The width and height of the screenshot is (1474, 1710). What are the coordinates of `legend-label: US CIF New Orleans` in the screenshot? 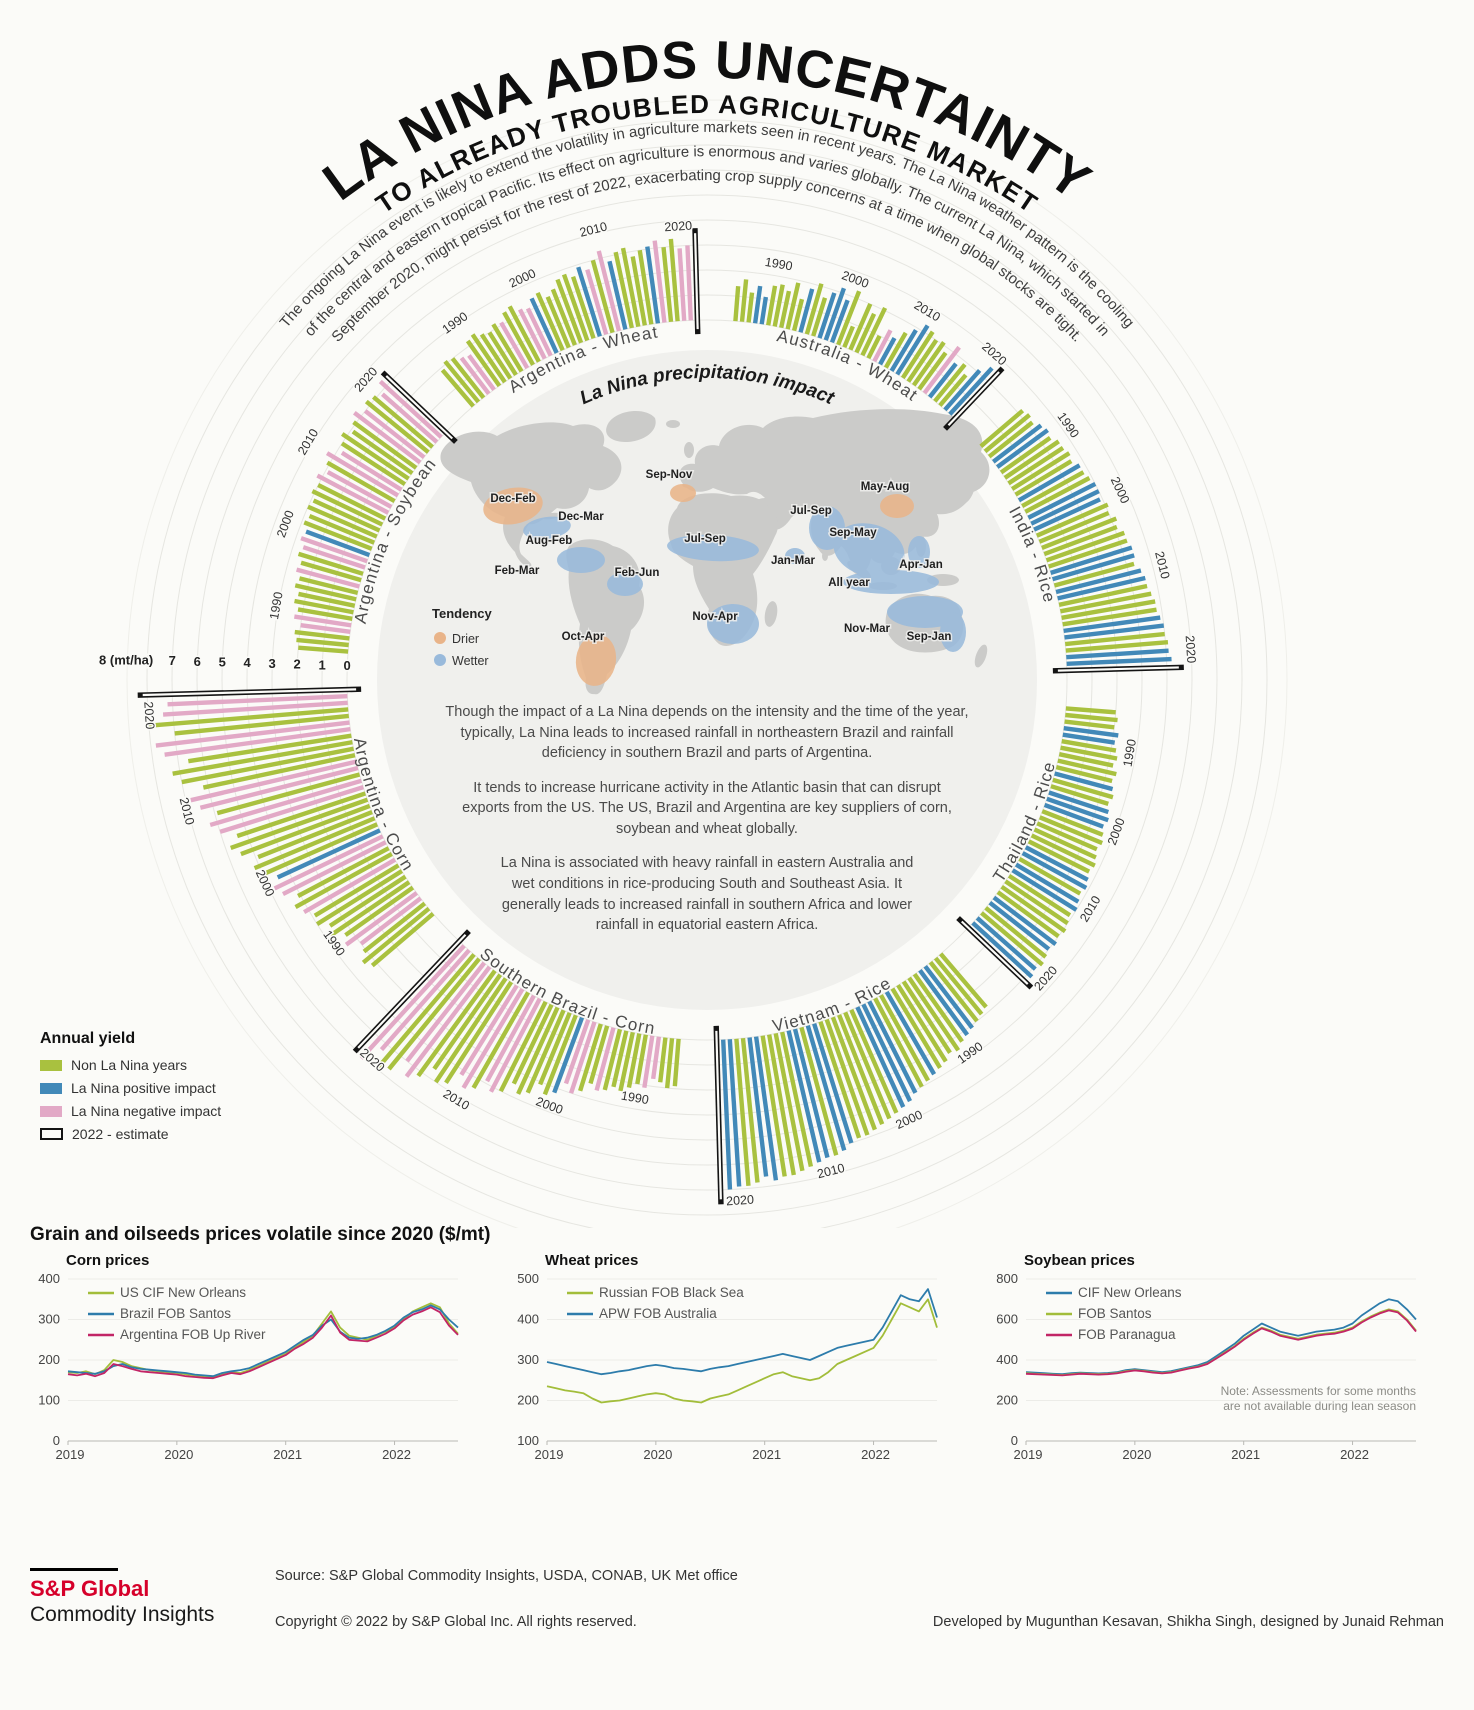 It's located at (183, 1292).